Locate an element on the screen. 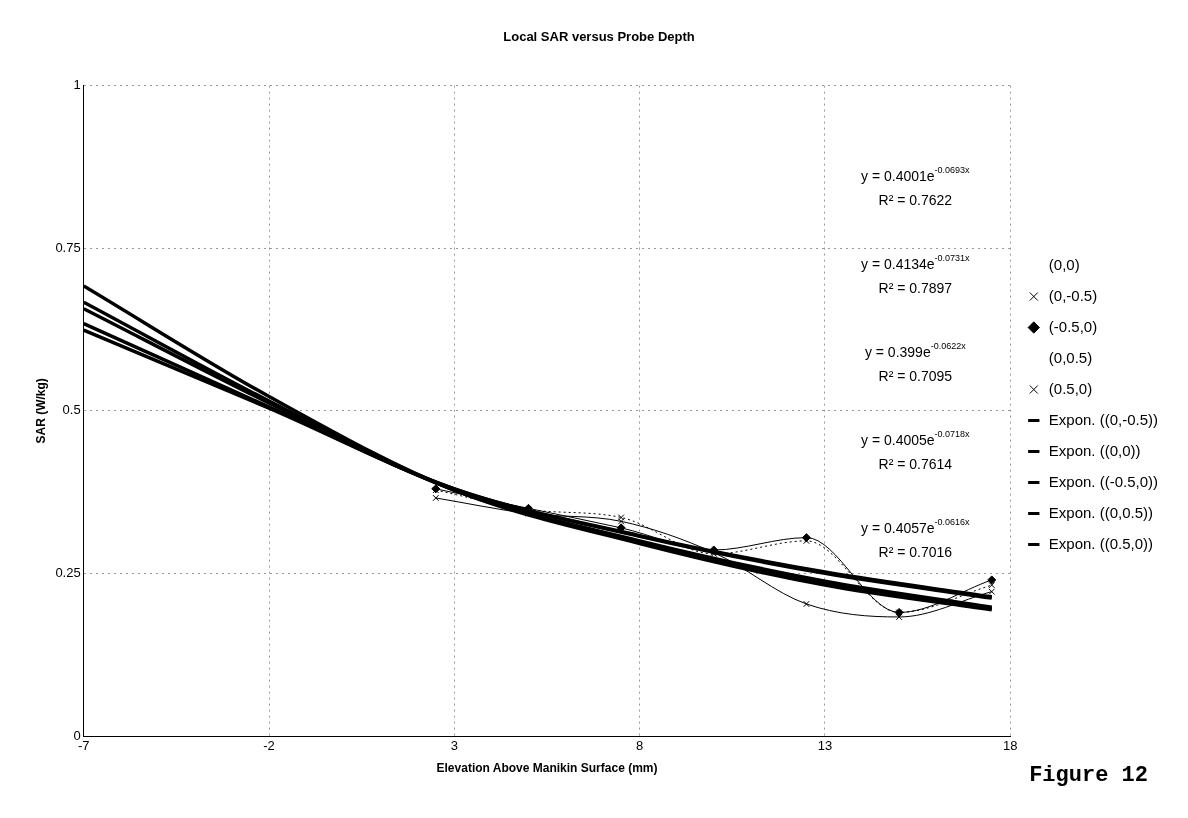 Image resolution: width=1188 pixels, height=818 pixels. y-tick-label: 0.5 is located at coordinates (71, 410).